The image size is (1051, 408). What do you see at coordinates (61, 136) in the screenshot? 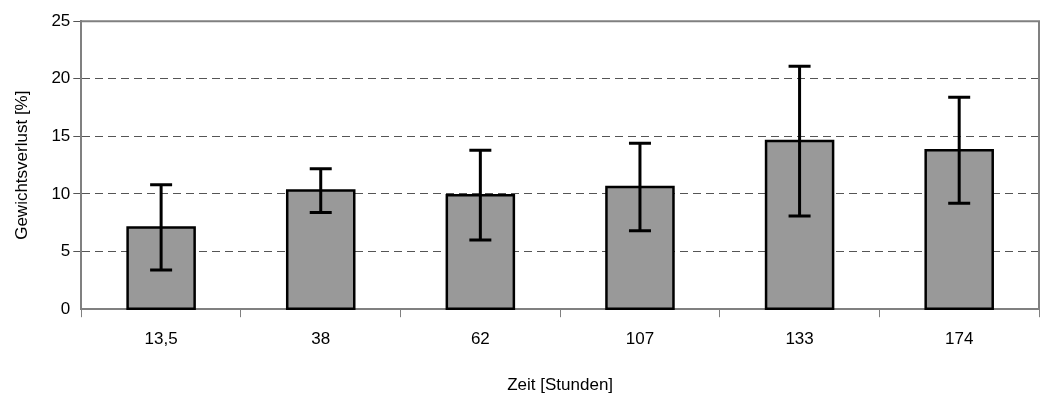
I see `y-tick-label: 15` at bounding box center [61, 136].